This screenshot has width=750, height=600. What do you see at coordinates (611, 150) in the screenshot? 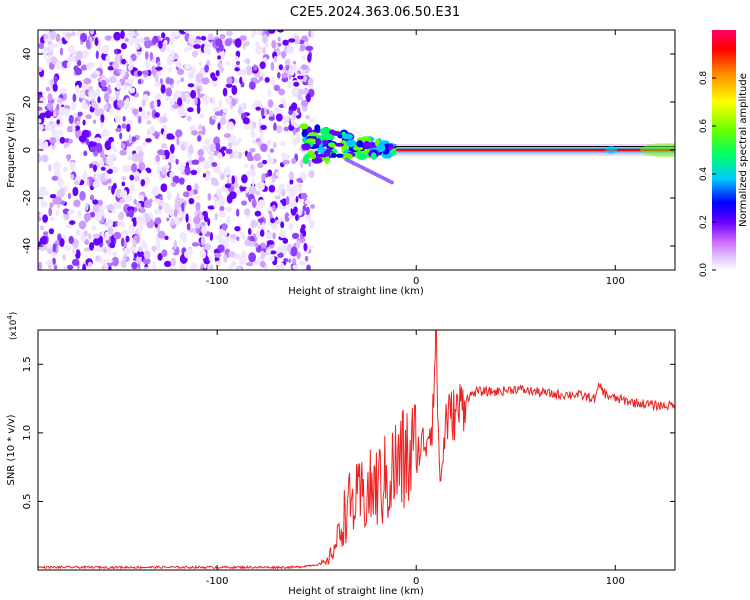
I see `band-blob` at bounding box center [611, 150].